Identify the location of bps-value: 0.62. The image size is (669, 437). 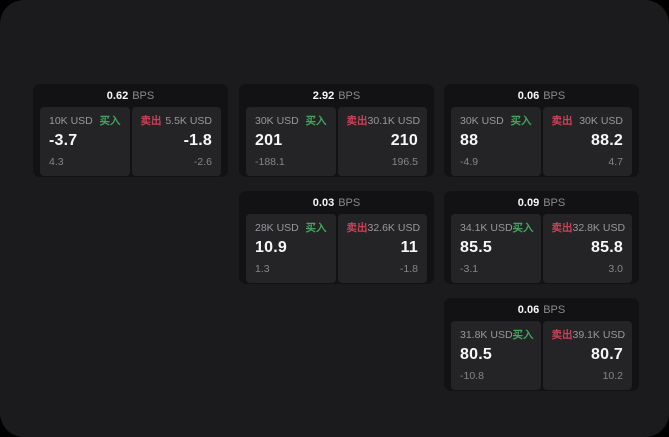
(117, 95).